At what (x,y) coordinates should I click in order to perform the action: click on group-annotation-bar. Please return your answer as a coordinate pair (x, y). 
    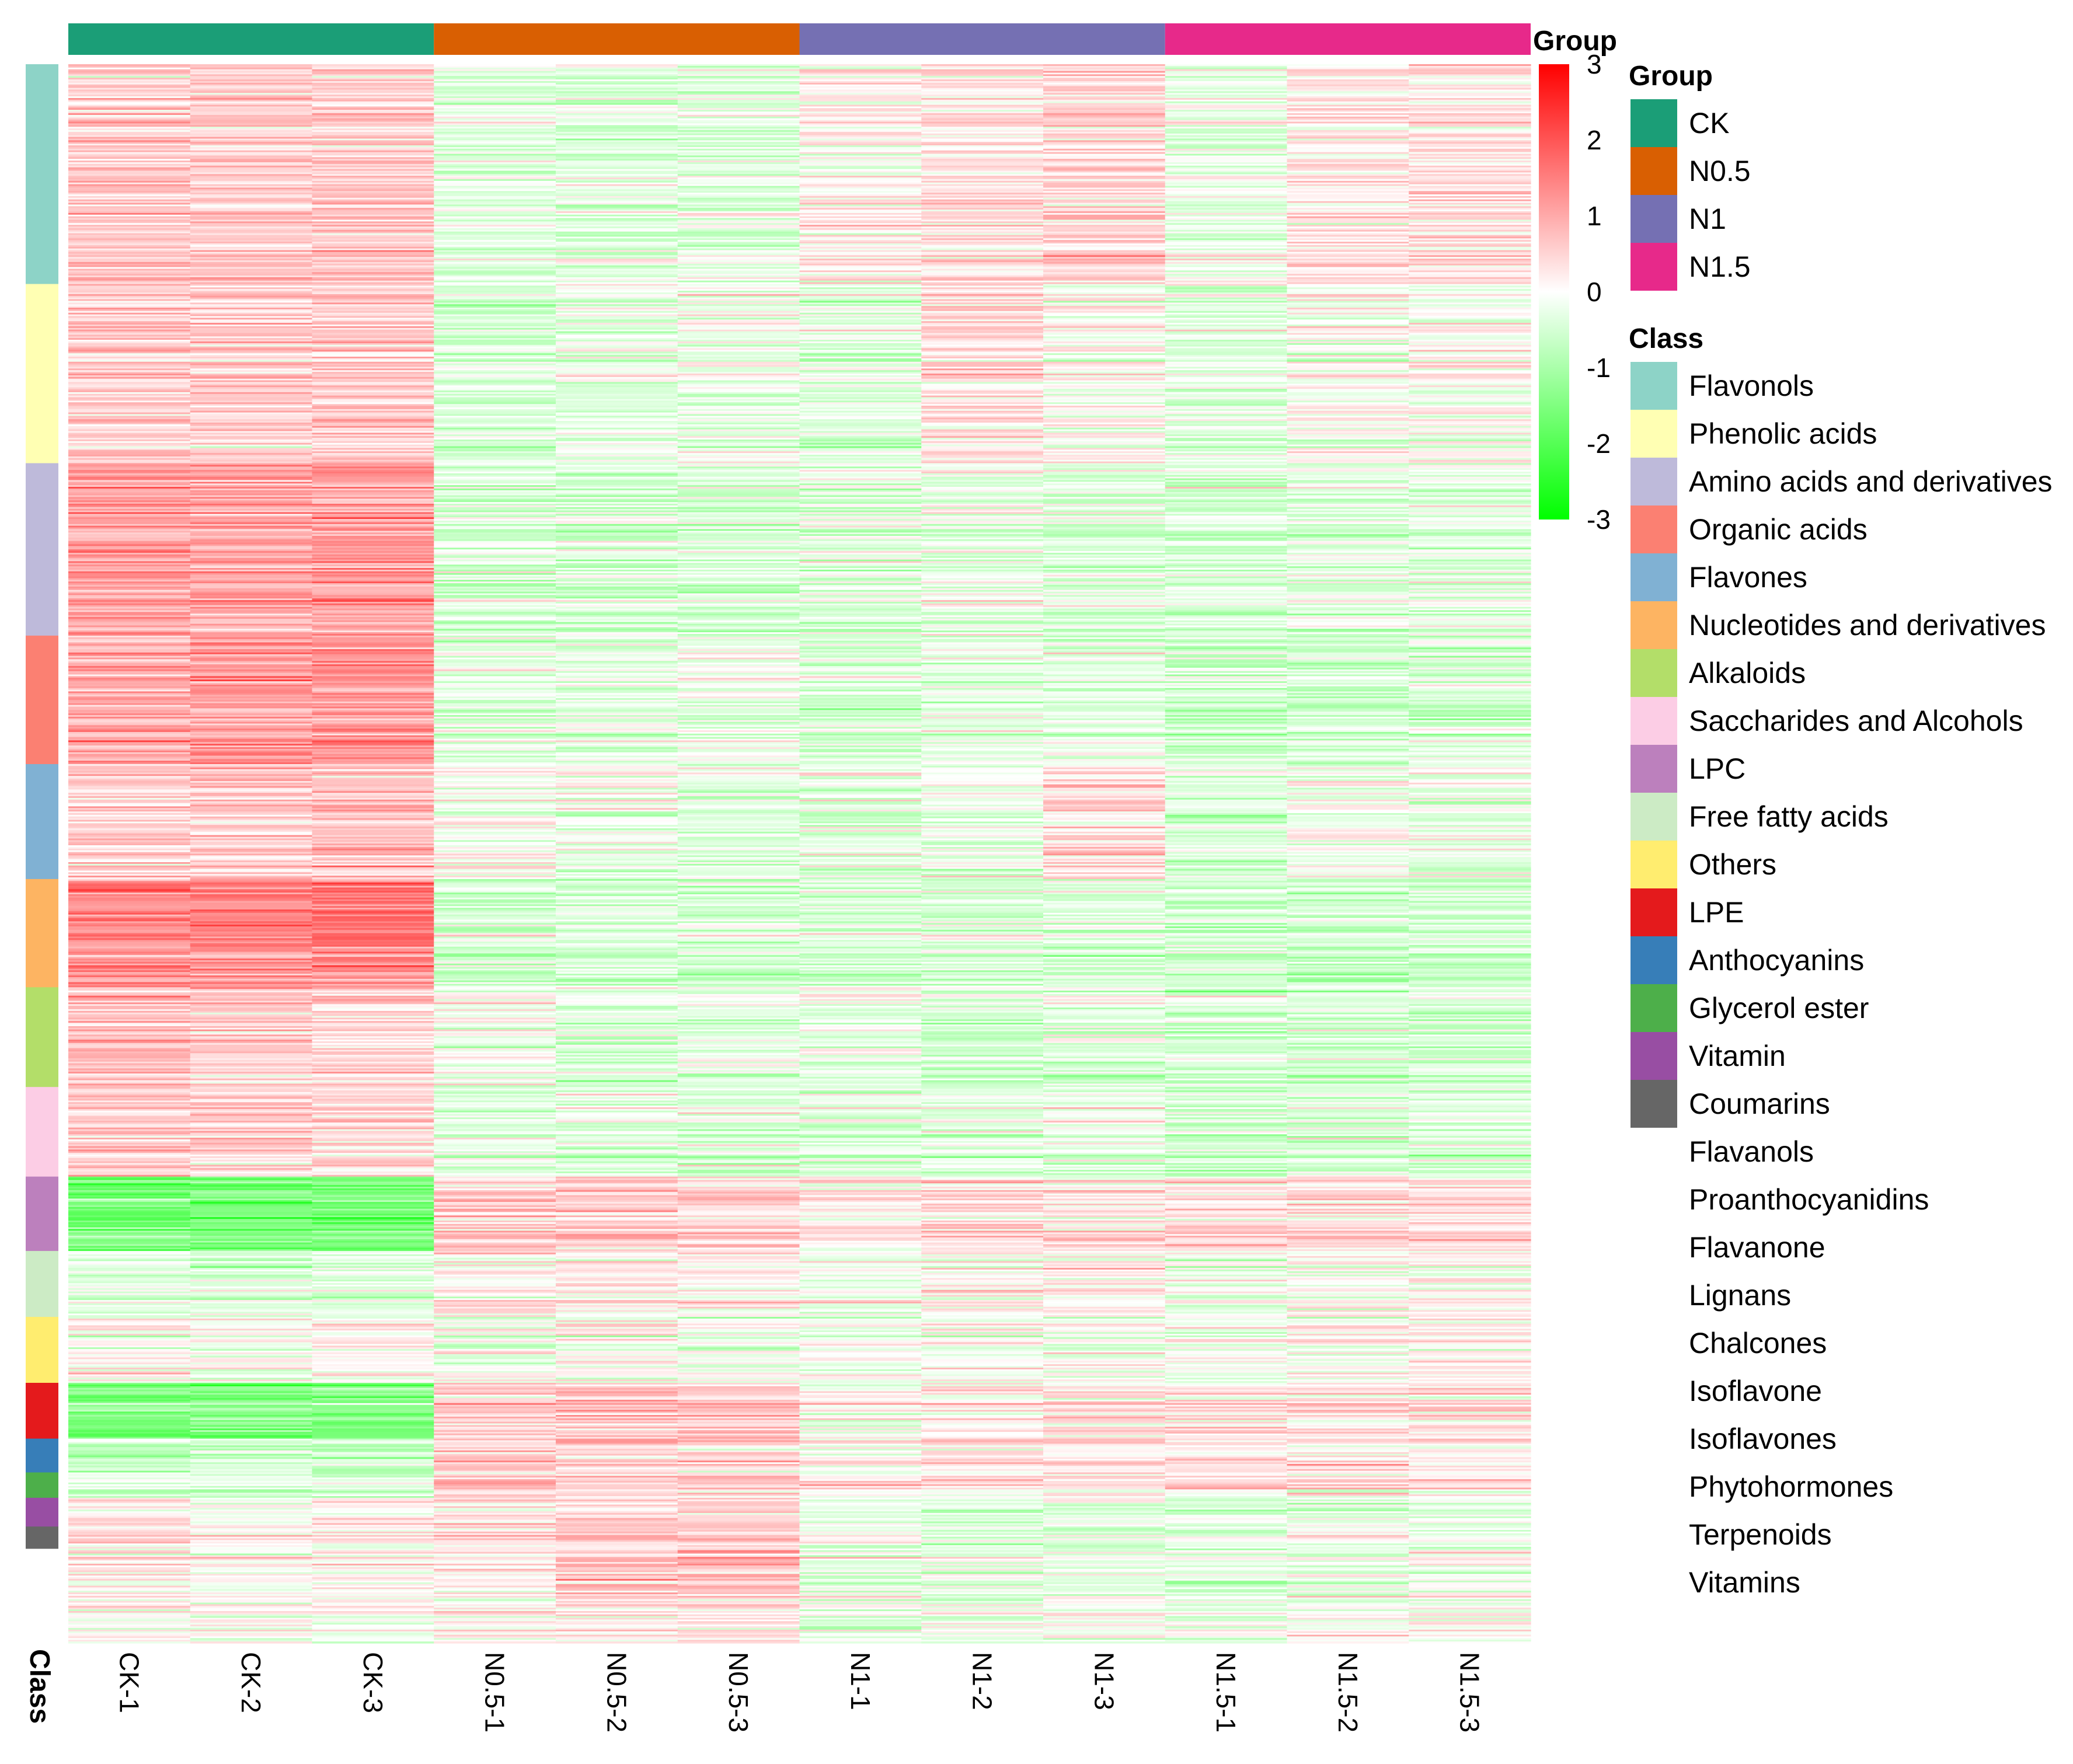
    Looking at the image, I should click on (799, 39).